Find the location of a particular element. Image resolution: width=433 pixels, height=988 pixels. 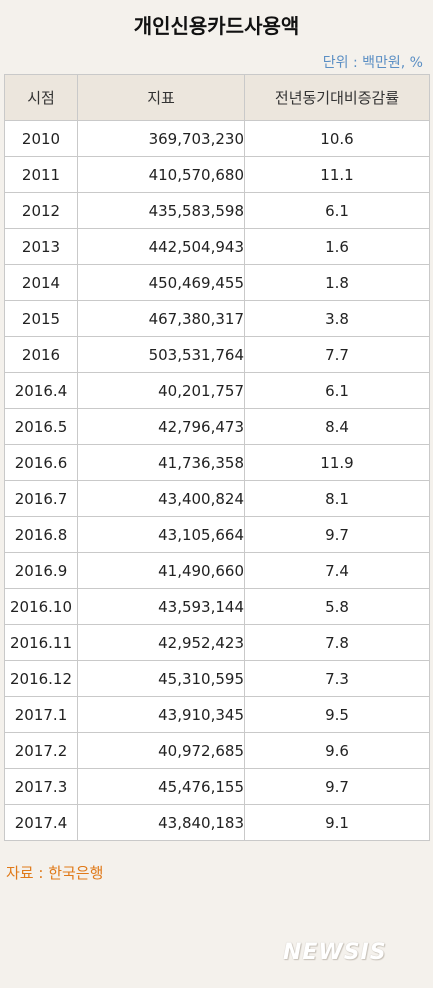

cell-yoy-rate: 11.1 is located at coordinates (337, 174).